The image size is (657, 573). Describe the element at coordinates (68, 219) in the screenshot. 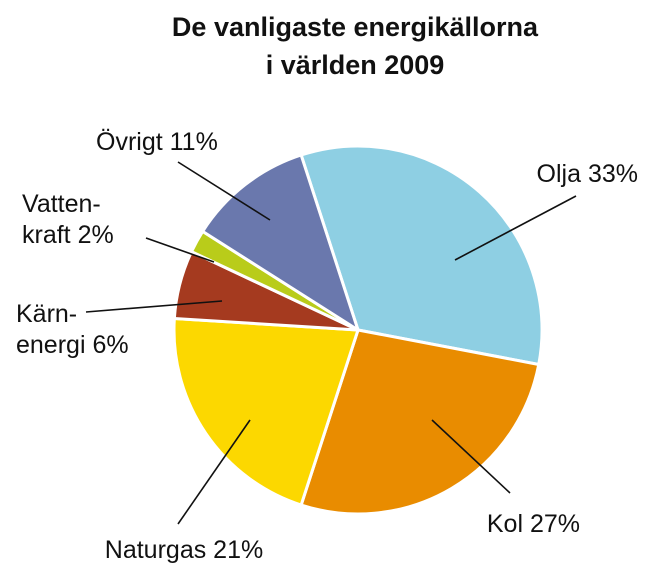

I see `slice-label-vattenkraft: Vatten-kraft 2%` at that location.